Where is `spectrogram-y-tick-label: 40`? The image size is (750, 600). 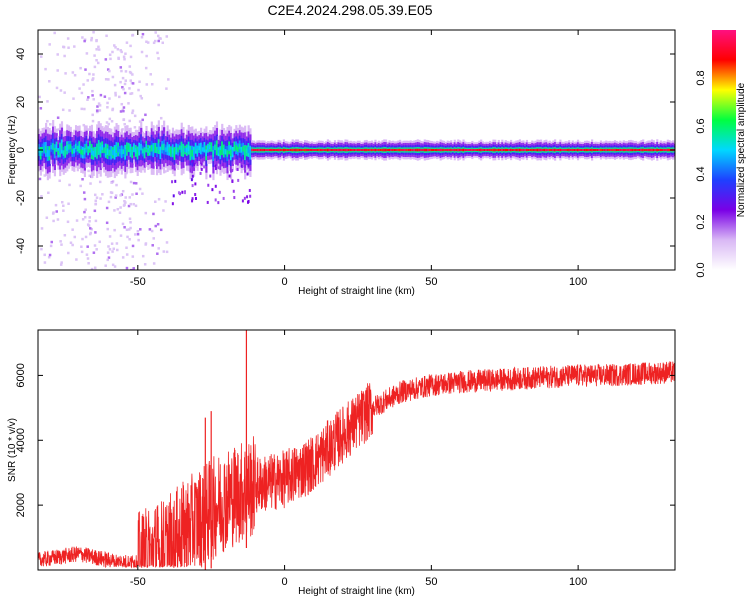
spectrogram-y-tick-label: 40 is located at coordinates (21, 54).